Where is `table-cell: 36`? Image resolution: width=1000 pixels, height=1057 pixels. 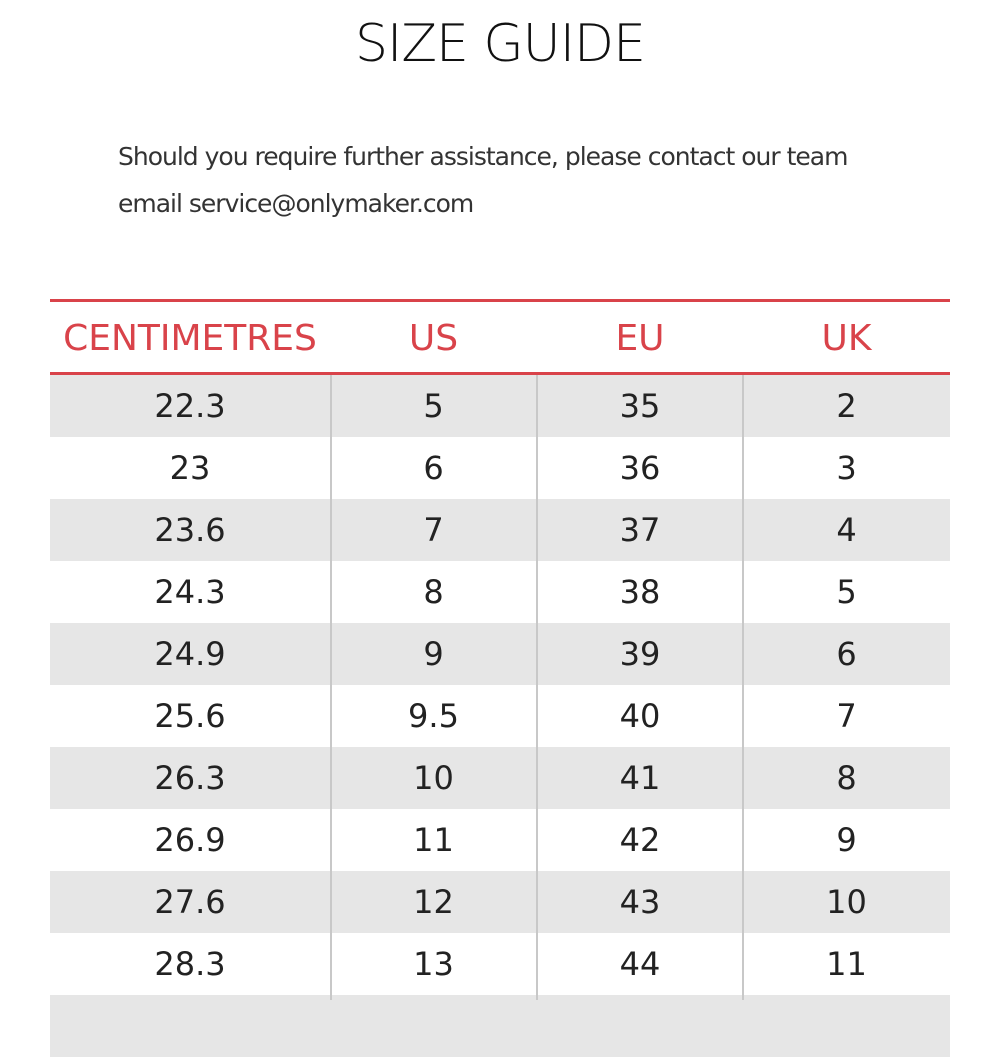 table-cell: 36 is located at coordinates (640, 468).